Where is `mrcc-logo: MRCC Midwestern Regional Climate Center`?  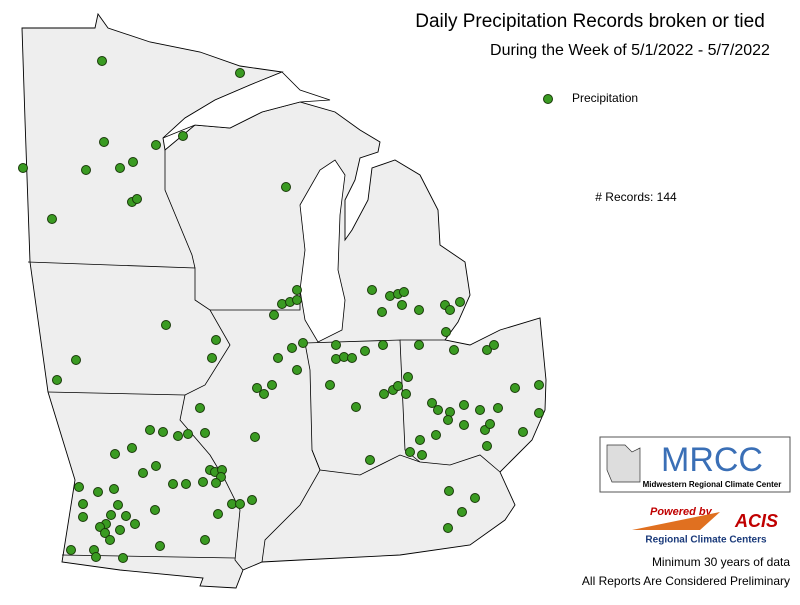 mrcc-logo: MRCC Midwestern Regional Climate Center is located at coordinates (695, 464).